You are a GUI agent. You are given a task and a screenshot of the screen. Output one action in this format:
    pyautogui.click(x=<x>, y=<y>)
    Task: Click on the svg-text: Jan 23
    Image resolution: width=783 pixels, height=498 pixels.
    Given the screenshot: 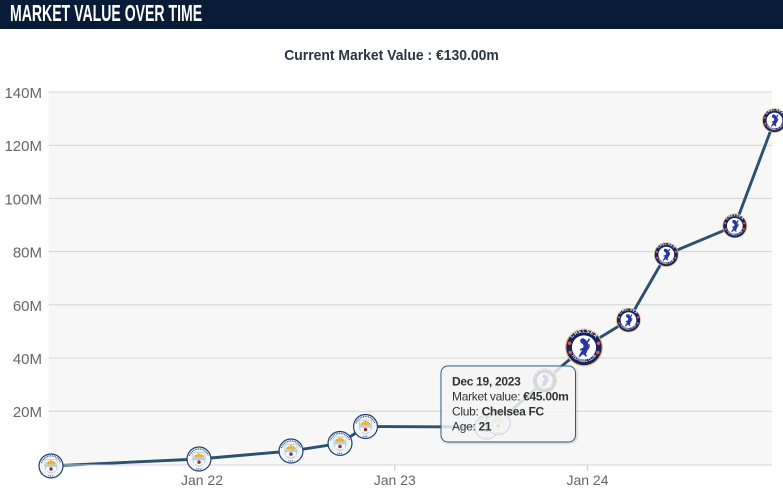 What is the action you would take?
    pyautogui.click(x=395, y=480)
    